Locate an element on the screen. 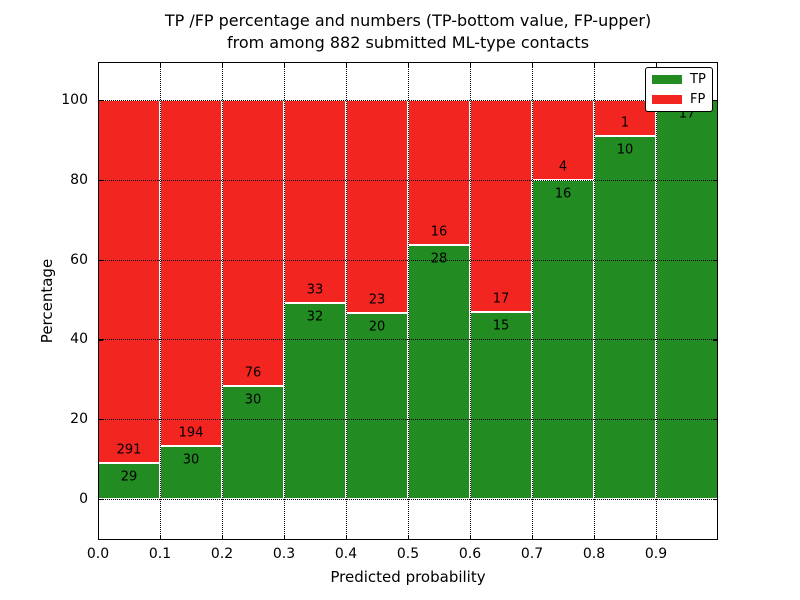  y-tick-label: 80 is located at coordinates (79, 179).